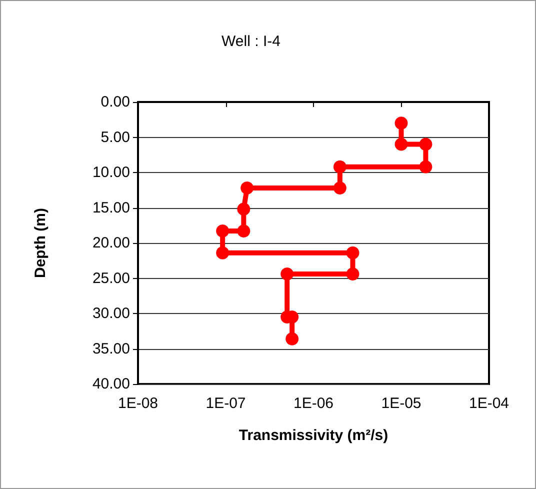 This screenshot has width=536, height=489. What do you see at coordinates (313, 435) in the screenshot?
I see `x-axis-title: Transmissivity (m²/s)` at bounding box center [313, 435].